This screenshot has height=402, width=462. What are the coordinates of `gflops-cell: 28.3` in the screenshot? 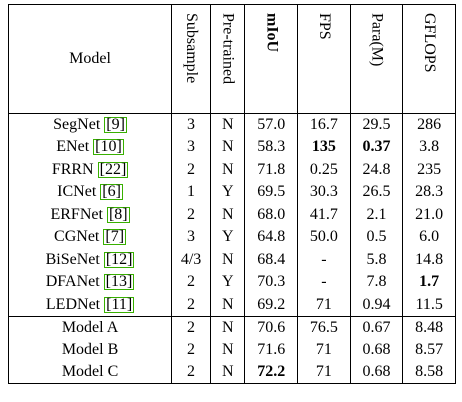 It's located at (429, 192).